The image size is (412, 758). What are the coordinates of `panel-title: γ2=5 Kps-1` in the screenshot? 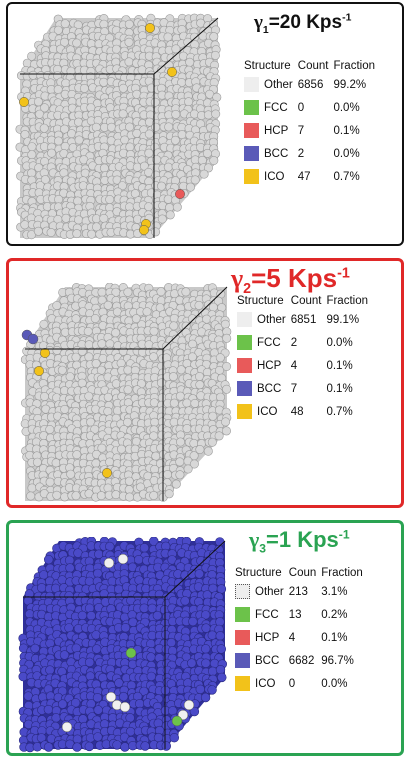 It's located at (290, 280).